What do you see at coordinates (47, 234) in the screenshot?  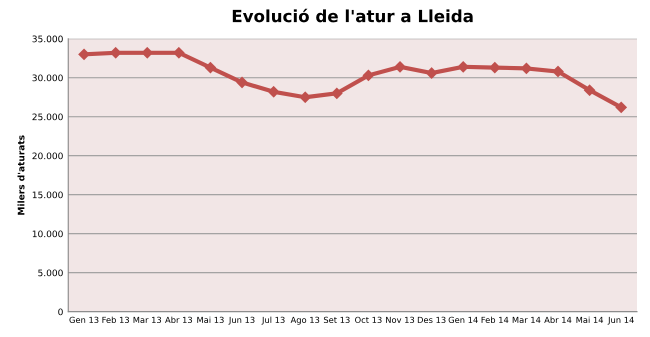 I see `y-tick-label: 10.000` at bounding box center [47, 234].